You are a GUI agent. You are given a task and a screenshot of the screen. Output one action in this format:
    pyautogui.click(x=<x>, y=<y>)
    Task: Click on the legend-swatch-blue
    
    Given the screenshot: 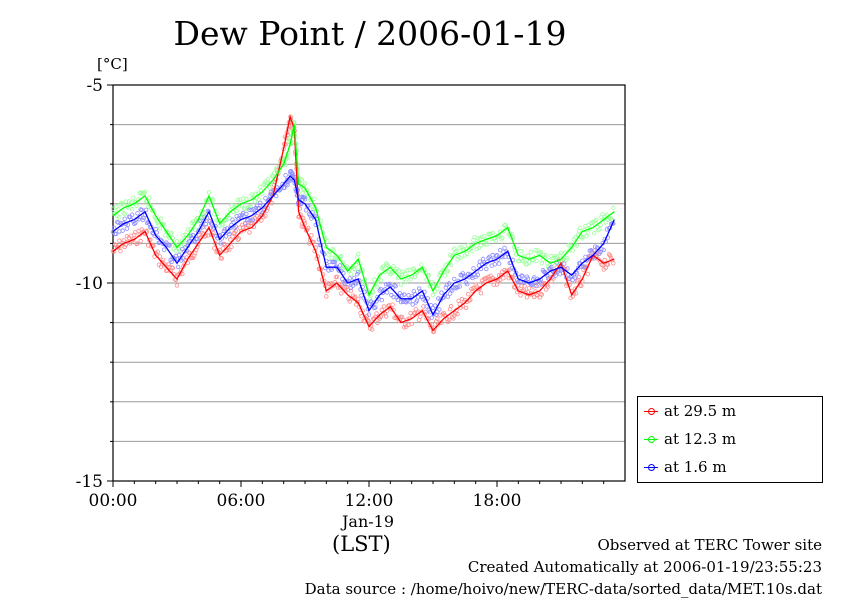 What is the action you would take?
    pyautogui.click(x=651, y=467)
    